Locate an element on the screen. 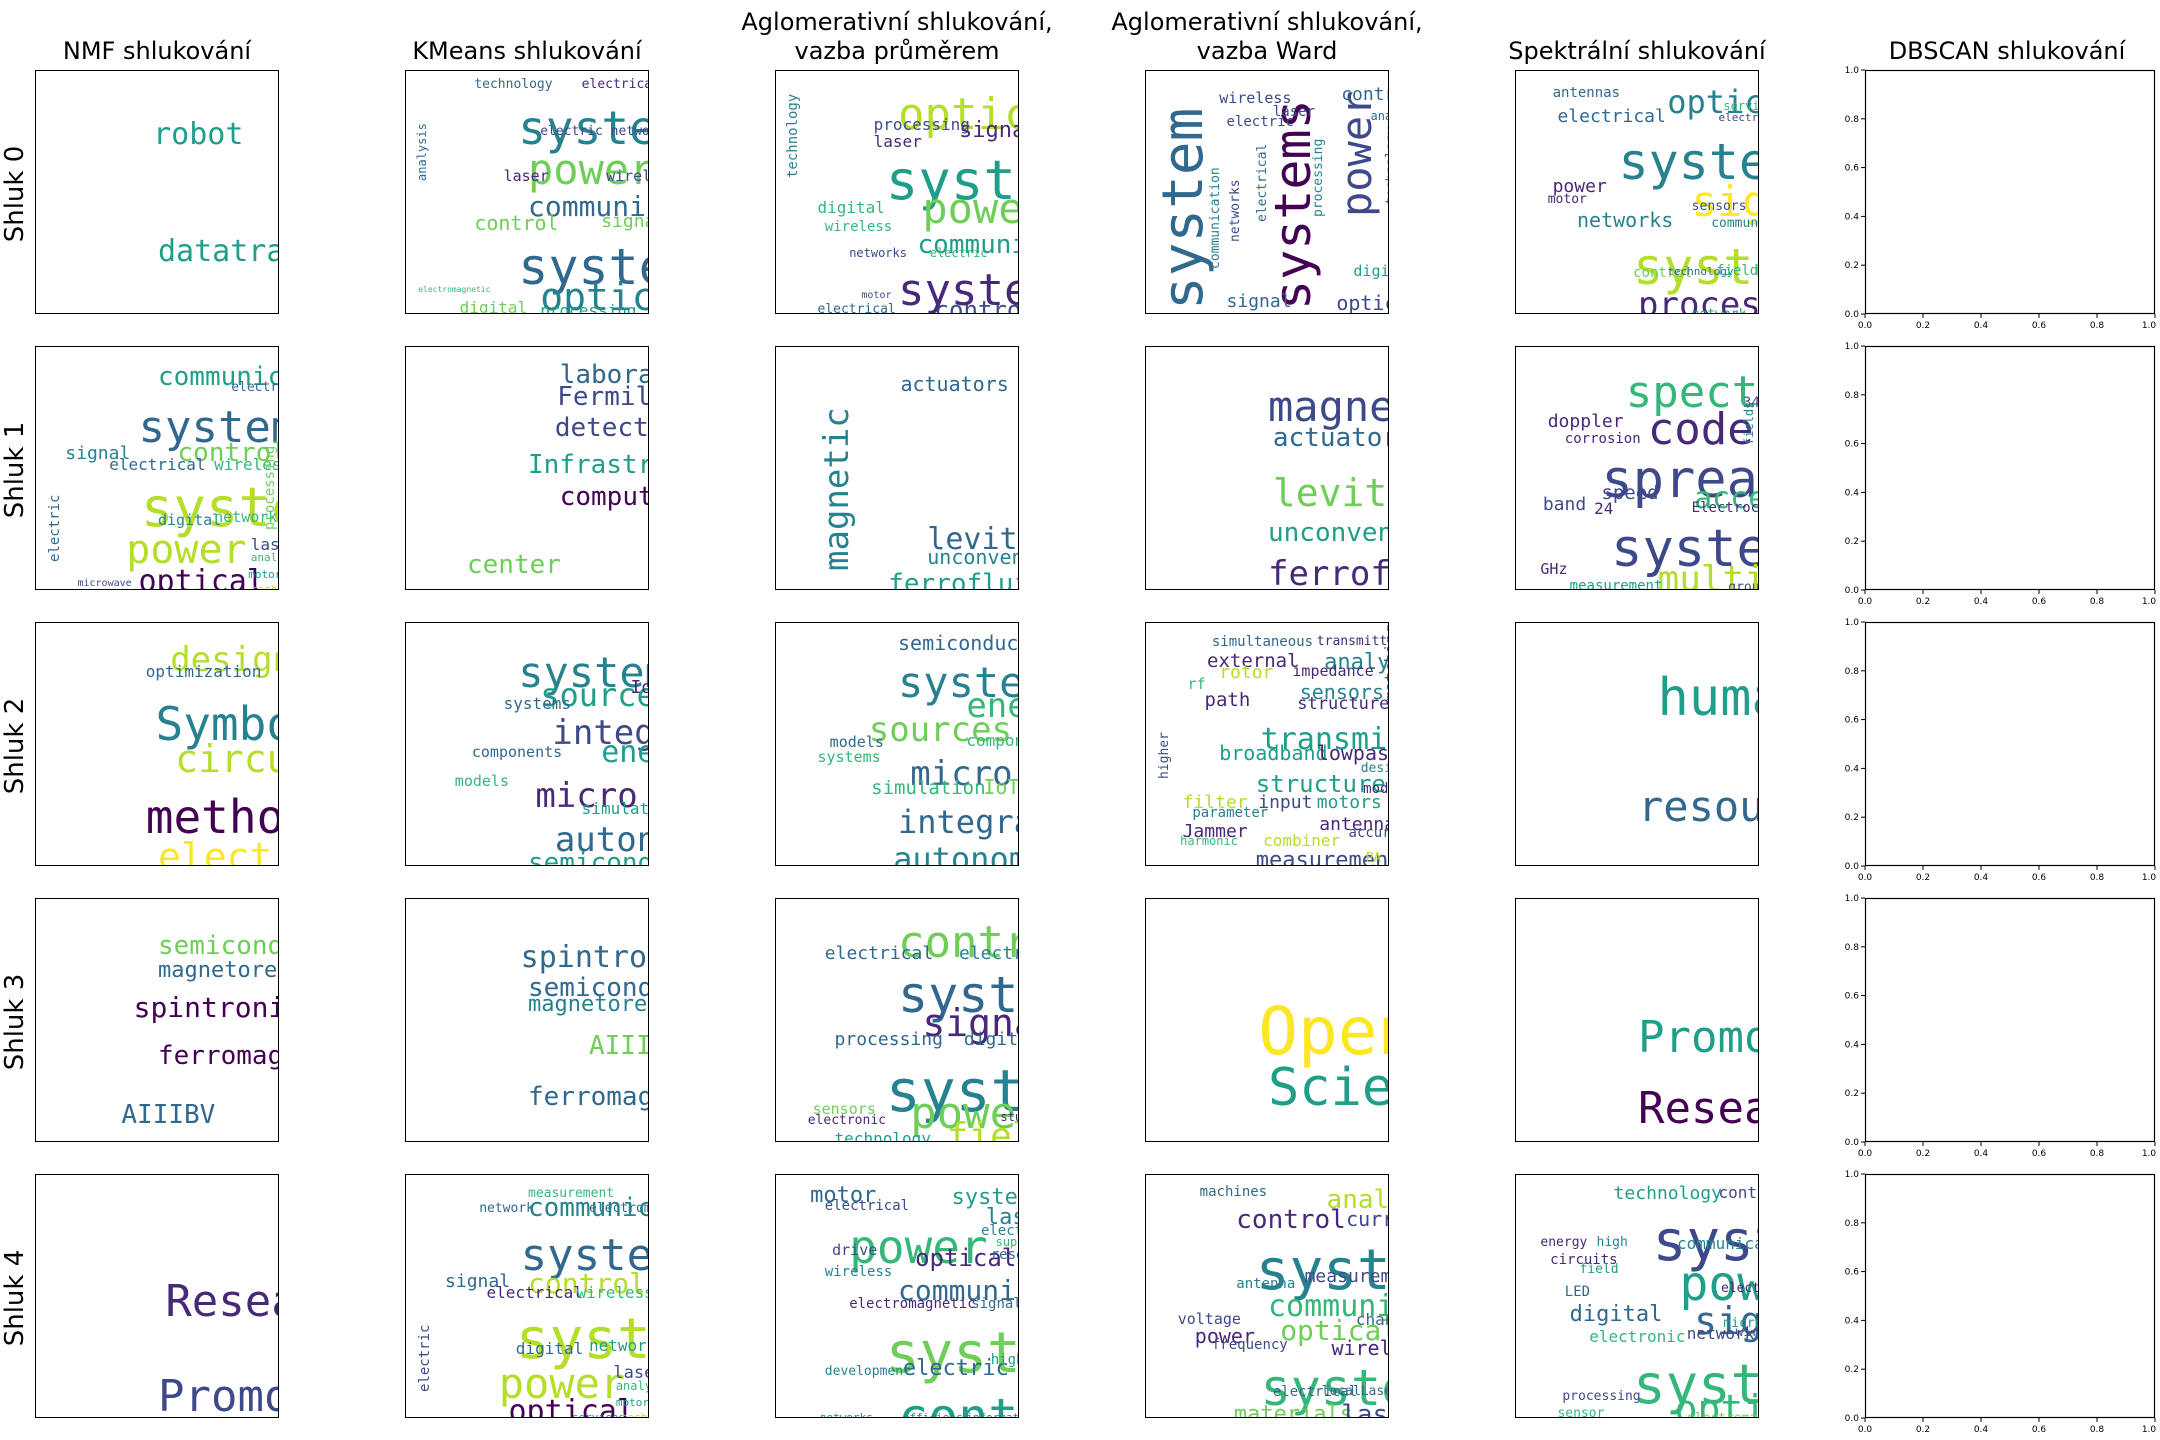 This screenshot has height=1440, width=2160. cloud-word: measurement is located at coordinates (1322, 856).